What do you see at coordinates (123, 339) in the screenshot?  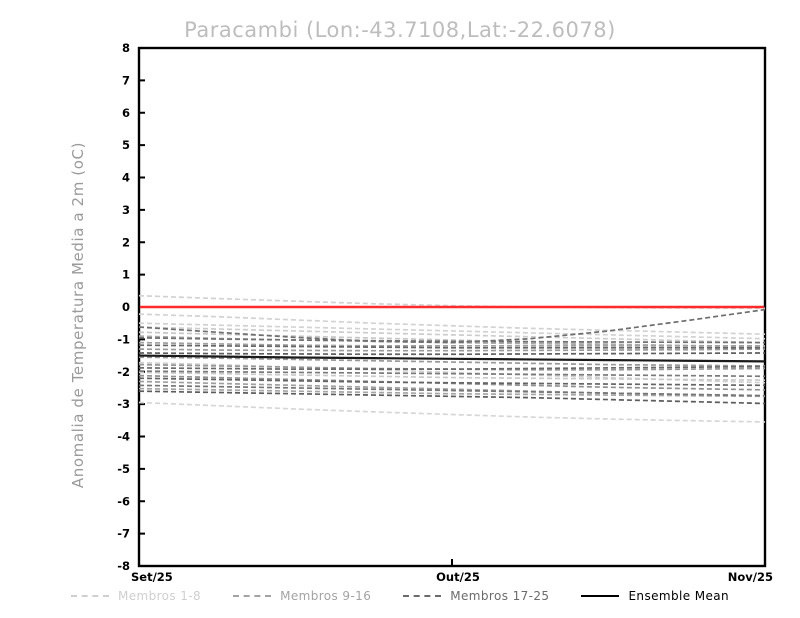 I see `y-tick-label: -1` at bounding box center [123, 339].